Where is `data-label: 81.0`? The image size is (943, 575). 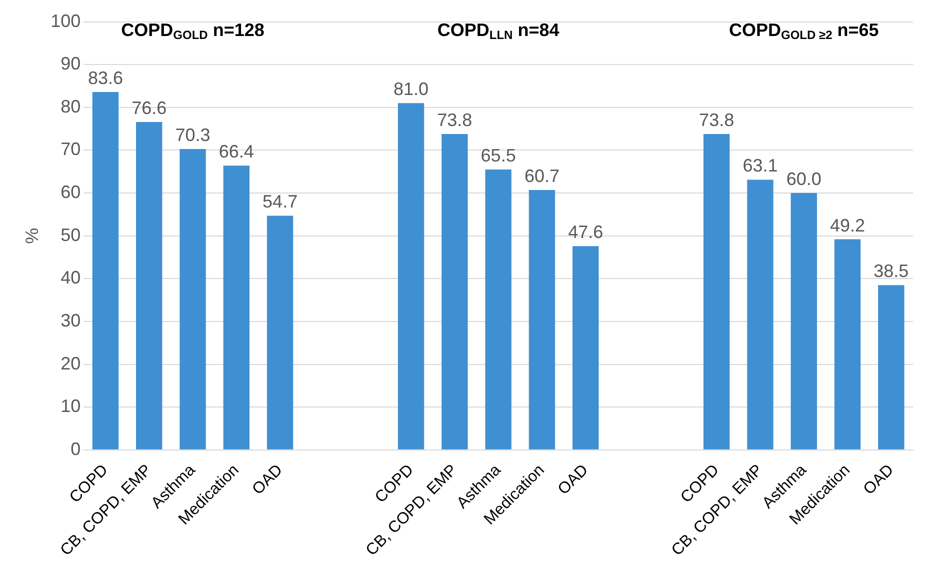 data-label: 81.0 is located at coordinates (411, 89).